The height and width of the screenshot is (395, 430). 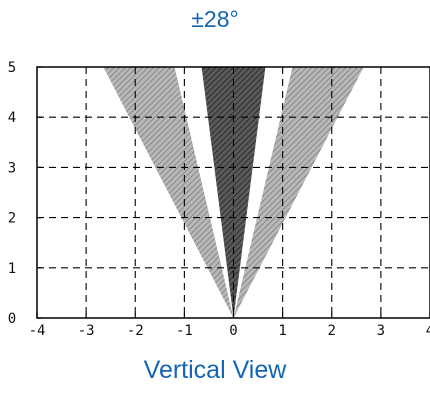 I want to click on x-tick-label: 0, so click(x=233, y=331).